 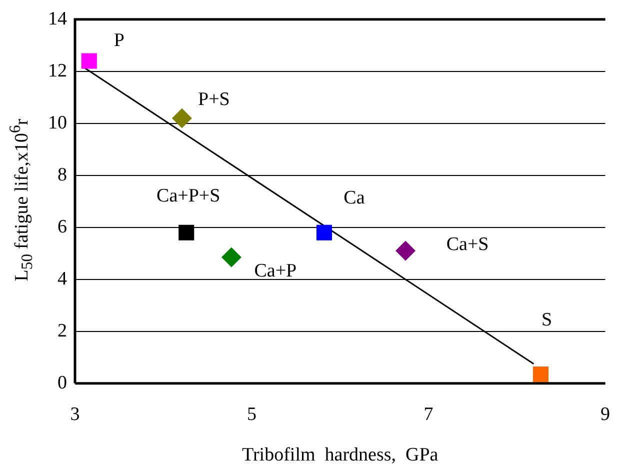 What do you see at coordinates (62, 383) in the screenshot?
I see `y-tick-label: 0` at bounding box center [62, 383].